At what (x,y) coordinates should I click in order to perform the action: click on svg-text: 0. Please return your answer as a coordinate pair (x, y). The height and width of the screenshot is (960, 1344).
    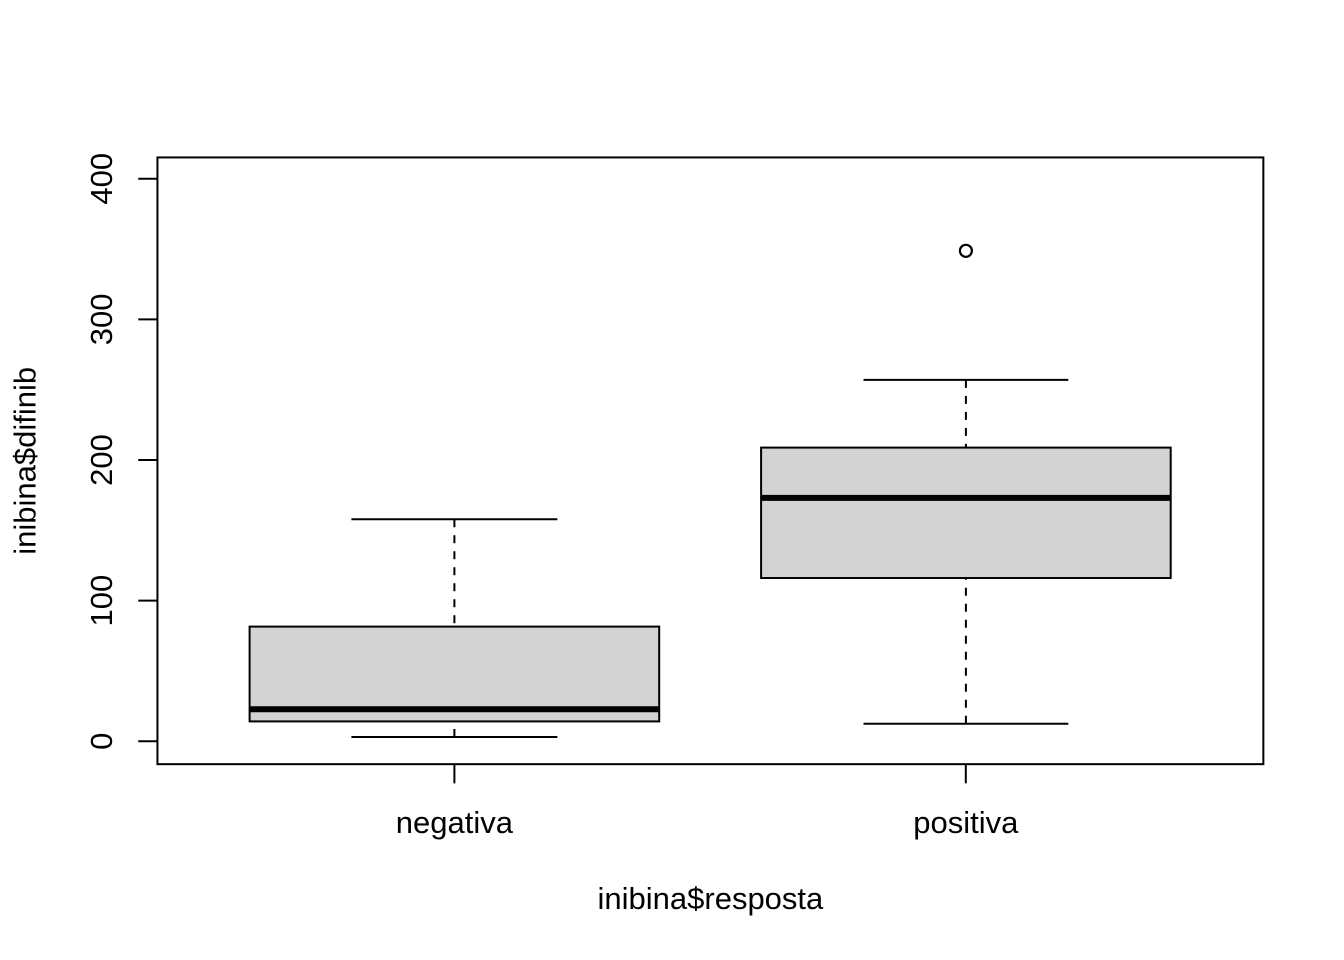
    Looking at the image, I should click on (101, 741).